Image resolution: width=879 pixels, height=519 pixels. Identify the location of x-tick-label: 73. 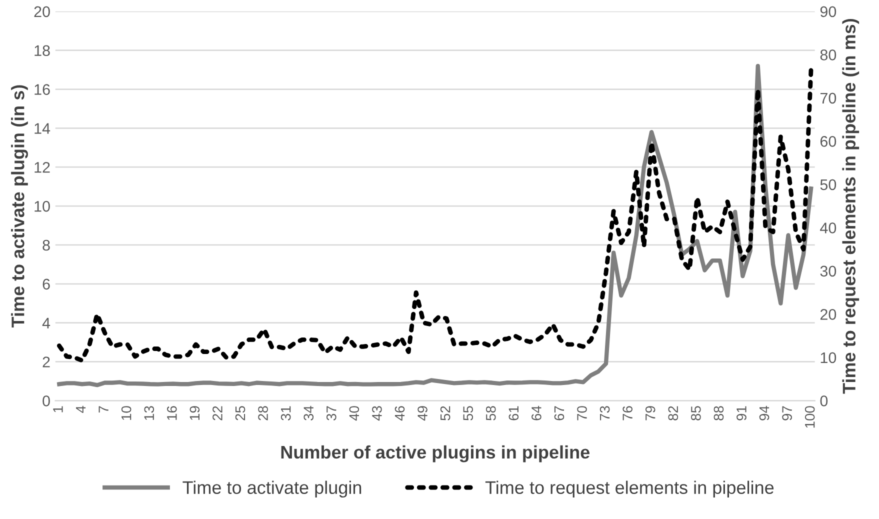
(605, 413).